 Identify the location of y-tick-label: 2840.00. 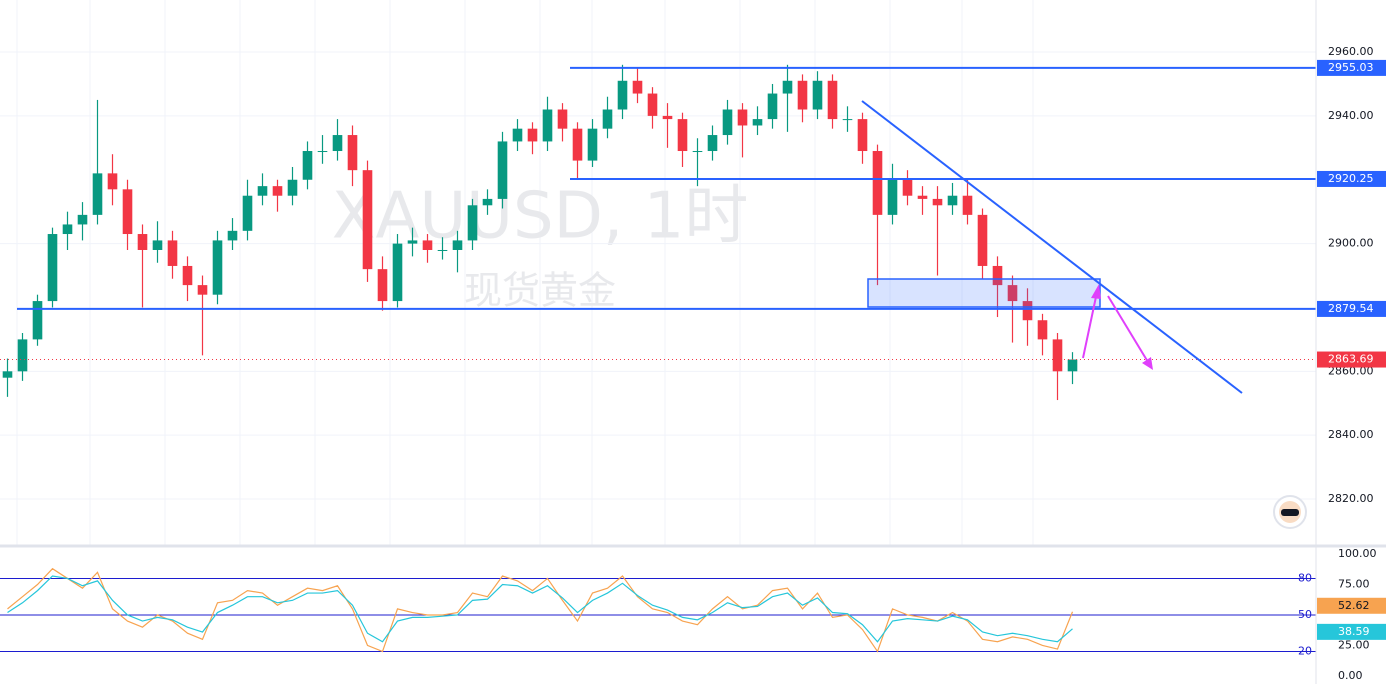
(1351, 434).